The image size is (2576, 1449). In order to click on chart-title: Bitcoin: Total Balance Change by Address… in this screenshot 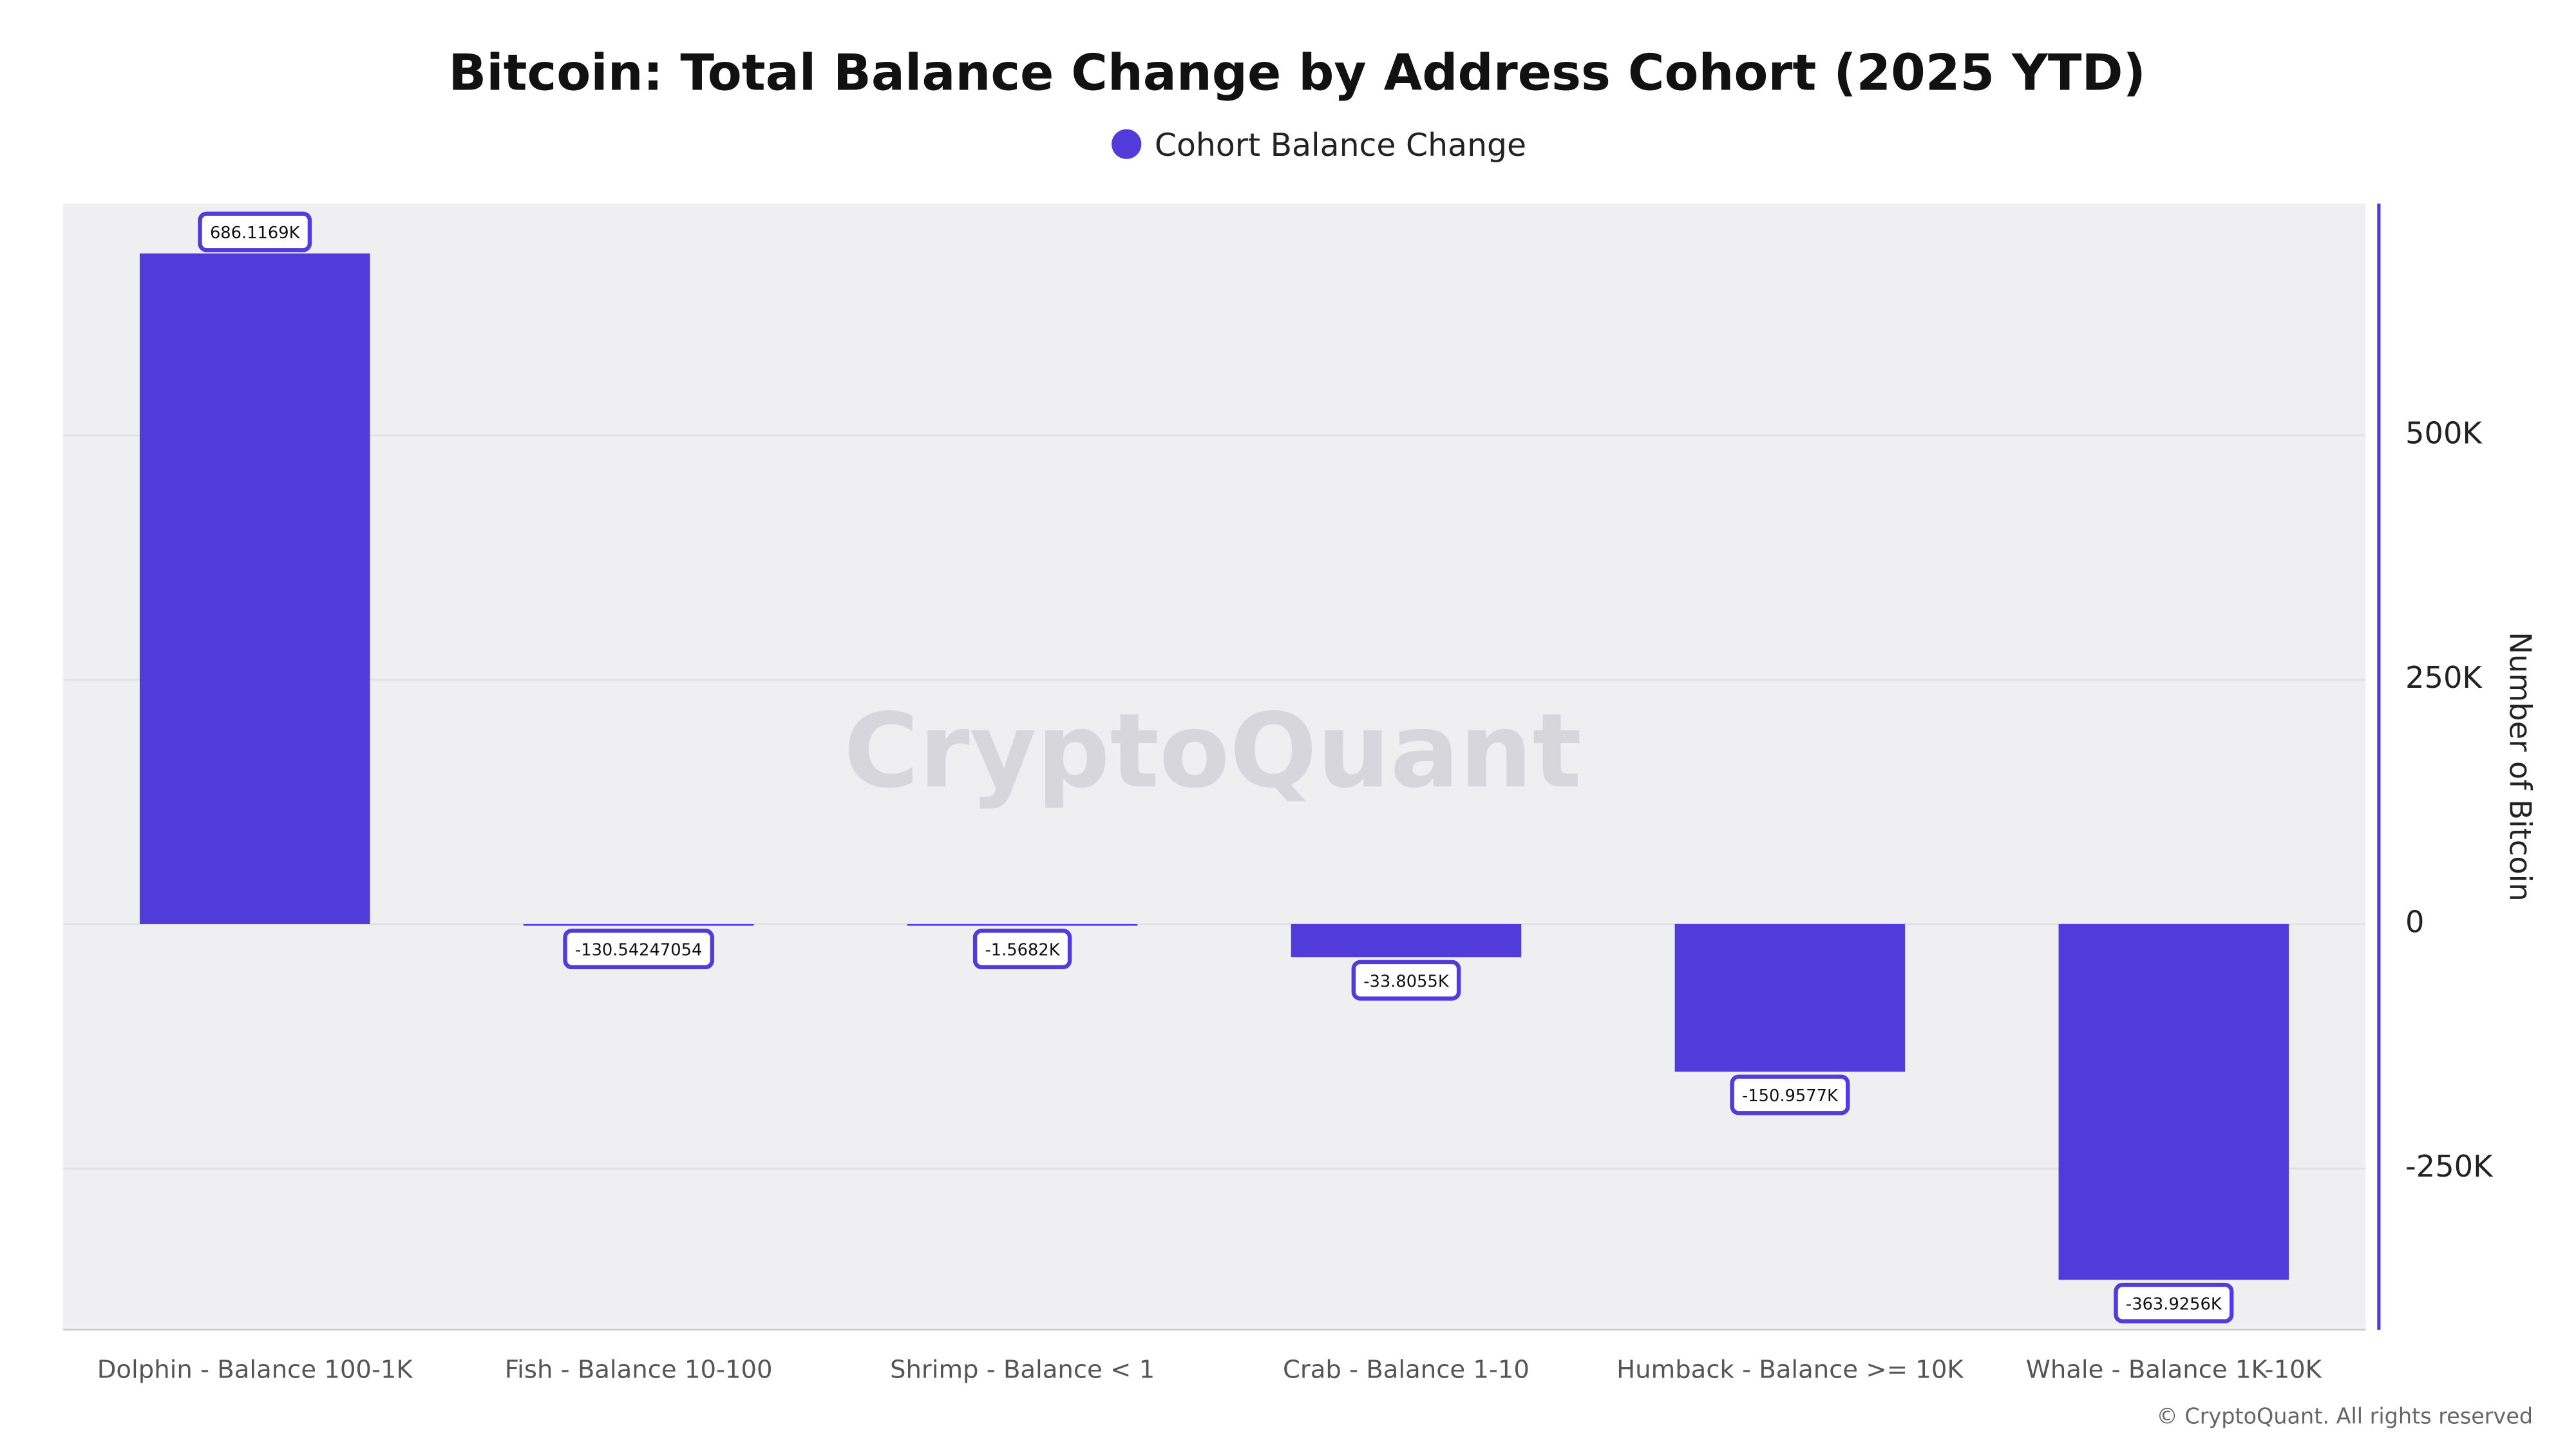, I will do `click(1296, 73)`.